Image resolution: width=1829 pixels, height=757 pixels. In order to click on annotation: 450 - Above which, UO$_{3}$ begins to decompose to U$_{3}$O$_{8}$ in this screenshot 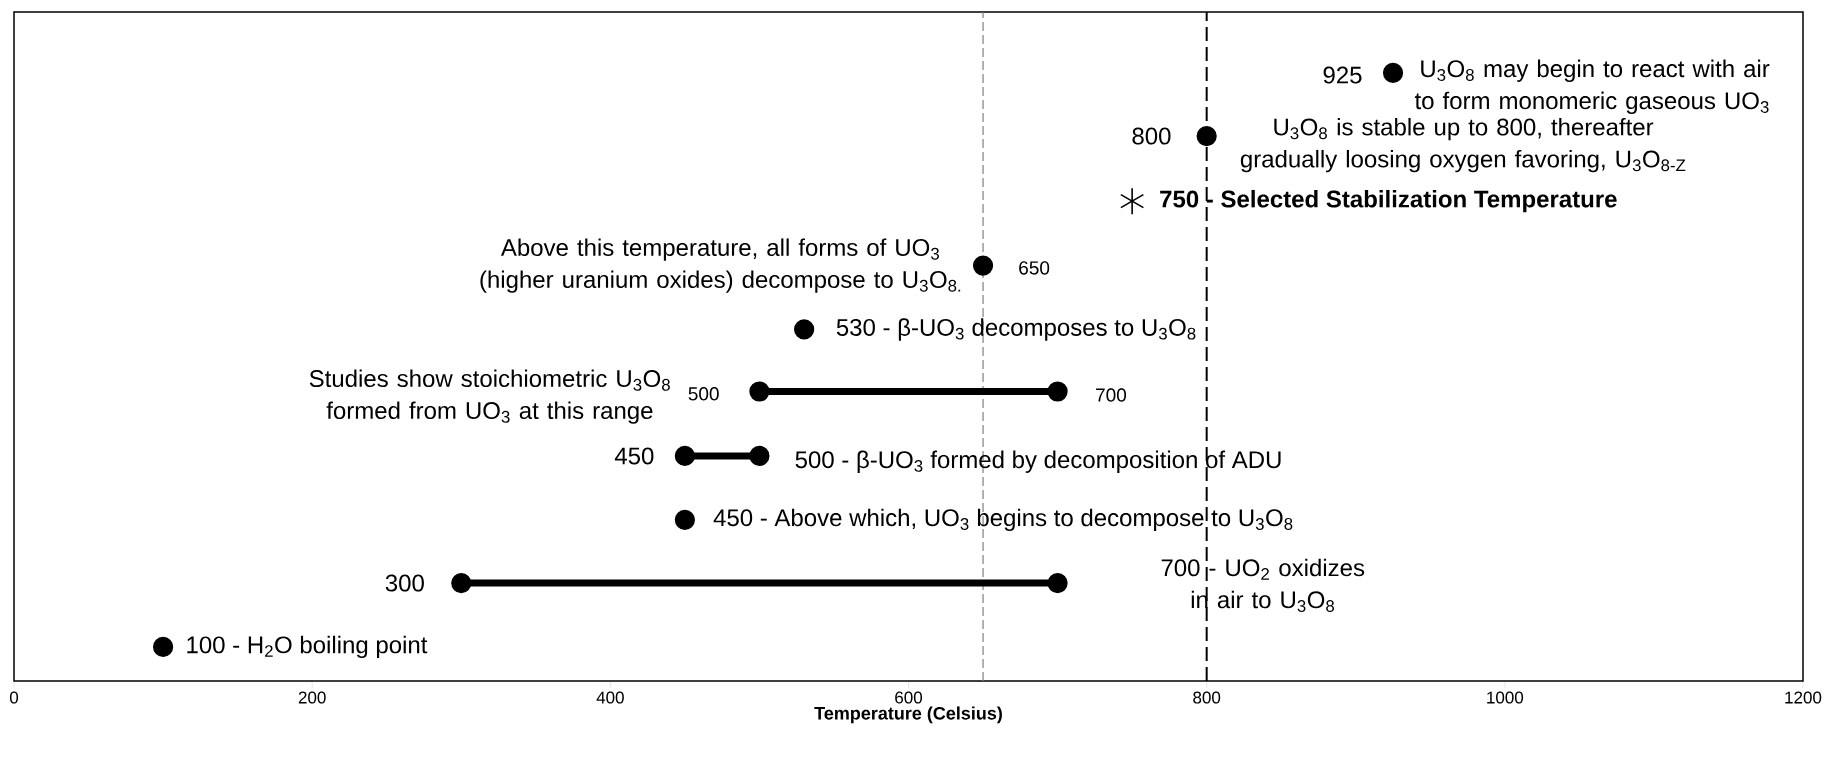, I will do `click(1003, 520)`.